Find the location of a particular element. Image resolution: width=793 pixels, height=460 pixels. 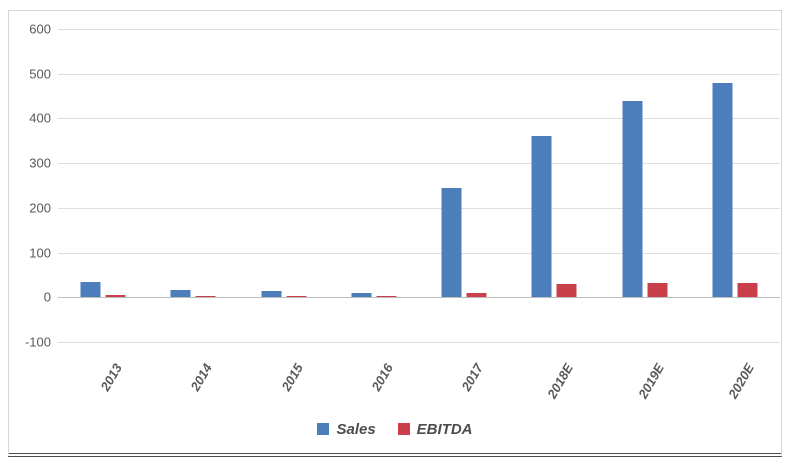

x-tick-label: 2017 is located at coordinates (472, 377).